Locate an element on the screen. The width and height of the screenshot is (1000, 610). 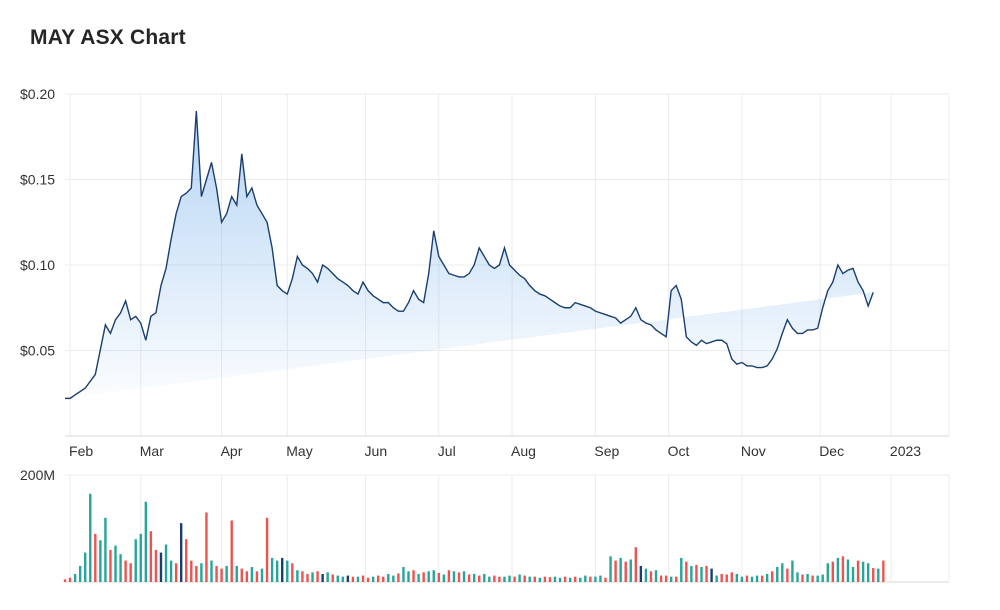
price-y-tick-label: $0.20 is located at coordinates (37, 94).